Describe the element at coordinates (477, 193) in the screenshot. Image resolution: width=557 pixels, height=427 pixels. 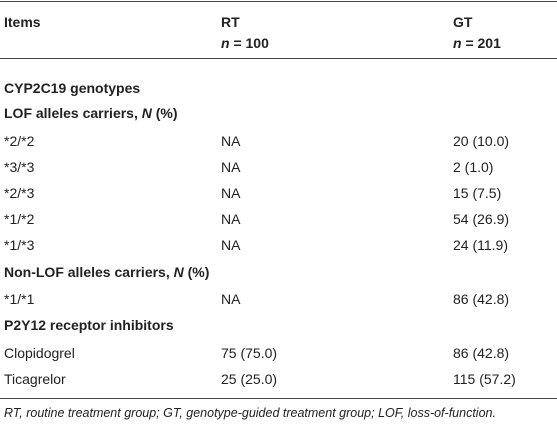
I see `row-gt: 15 (7.5)` at that location.